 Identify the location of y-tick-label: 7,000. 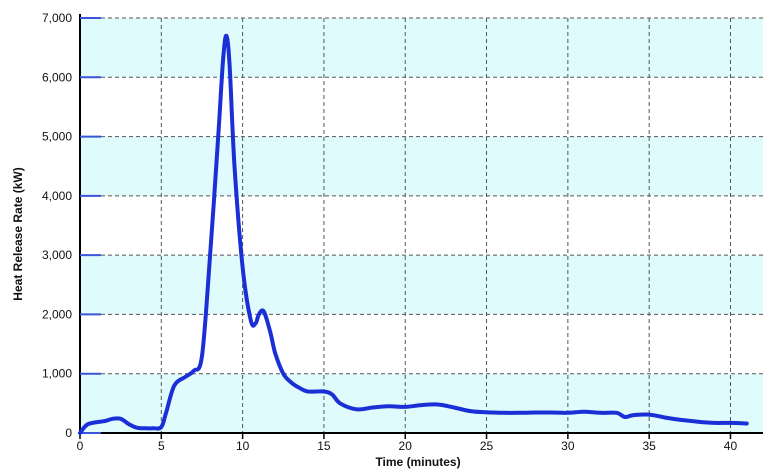
(57, 18).